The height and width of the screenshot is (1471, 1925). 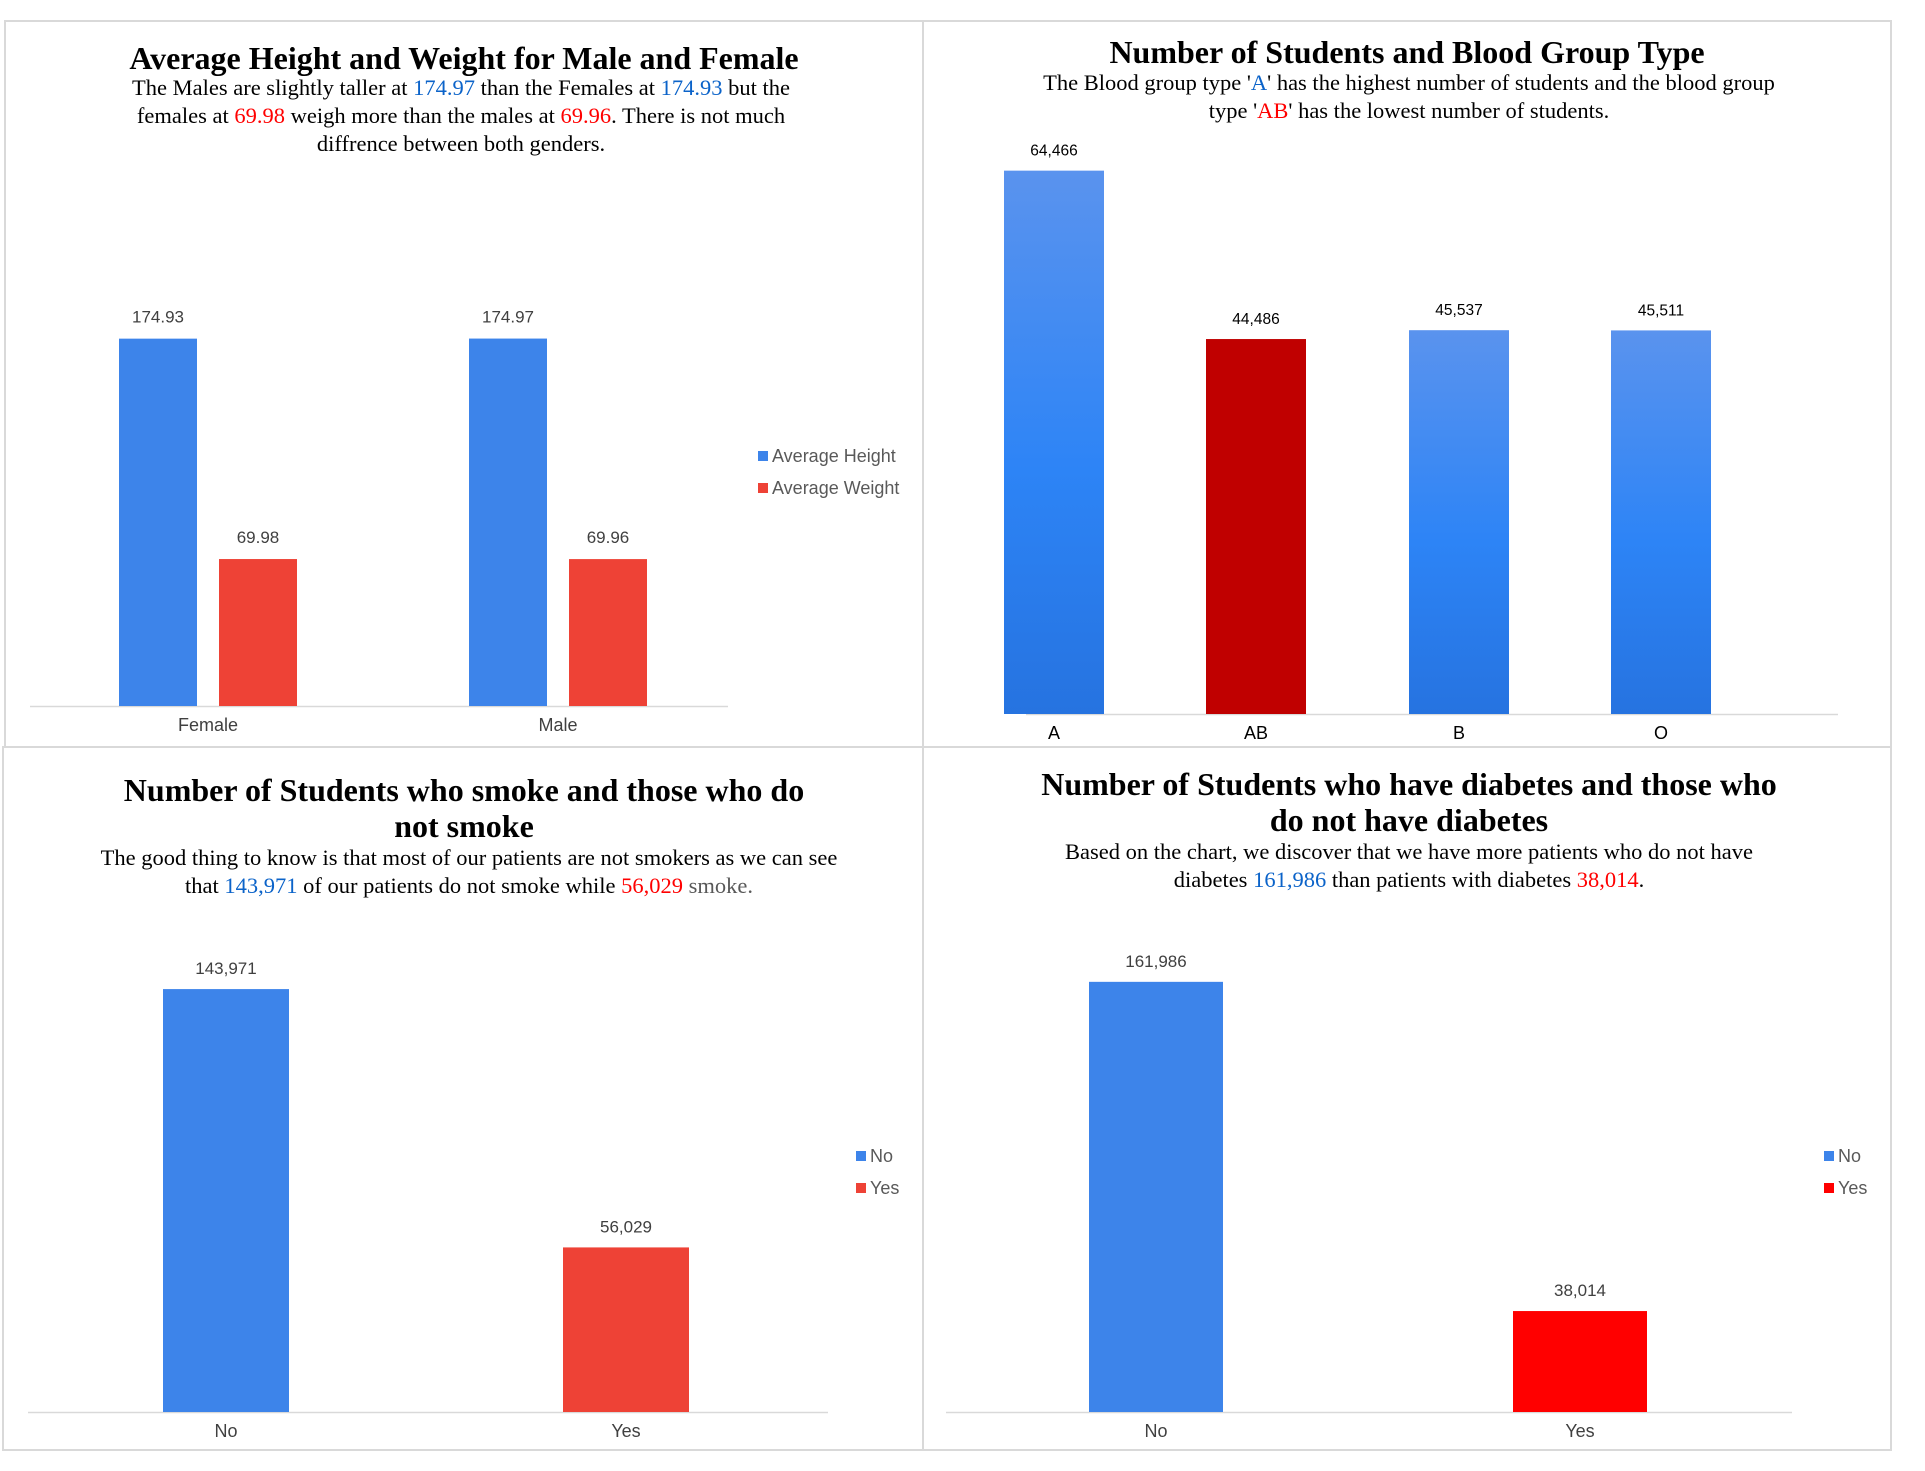 I want to click on subtitle-text: ' has the lowest number of students., so click(x=1449, y=110).